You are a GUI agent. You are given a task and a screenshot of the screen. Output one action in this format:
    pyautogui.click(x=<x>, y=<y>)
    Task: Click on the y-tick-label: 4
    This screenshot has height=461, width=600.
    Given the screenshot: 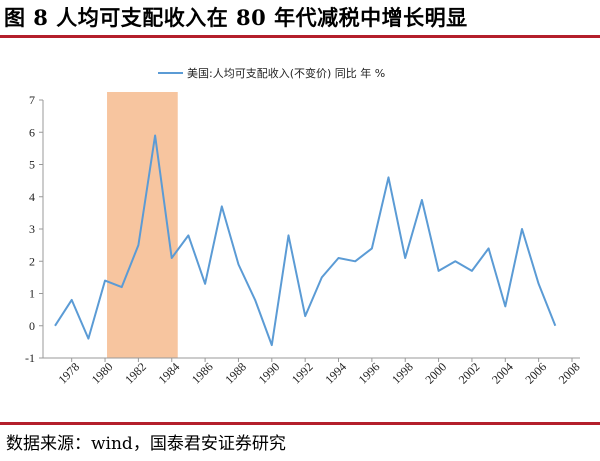 What is the action you would take?
    pyautogui.click(x=32, y=197)
    